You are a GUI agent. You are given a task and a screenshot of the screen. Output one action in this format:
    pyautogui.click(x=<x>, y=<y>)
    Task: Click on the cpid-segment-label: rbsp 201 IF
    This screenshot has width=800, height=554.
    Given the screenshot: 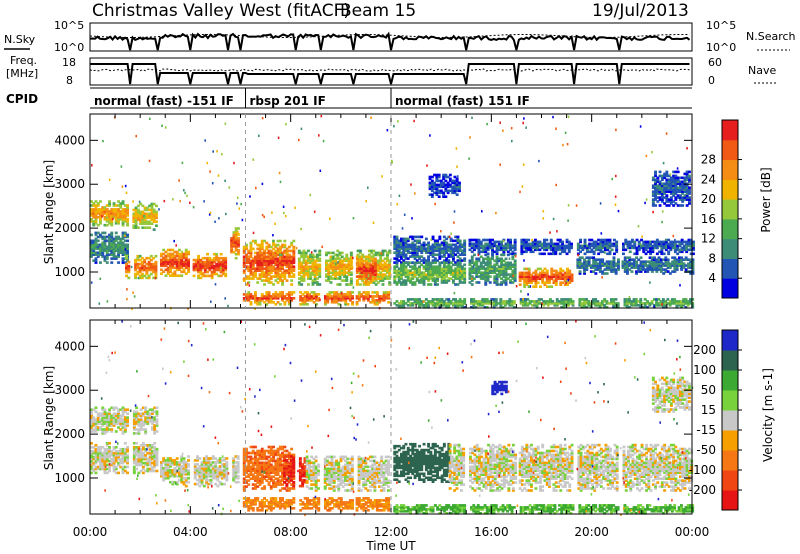 What is the action you would take?
    pyautogui.click(x=288, y=101)
    